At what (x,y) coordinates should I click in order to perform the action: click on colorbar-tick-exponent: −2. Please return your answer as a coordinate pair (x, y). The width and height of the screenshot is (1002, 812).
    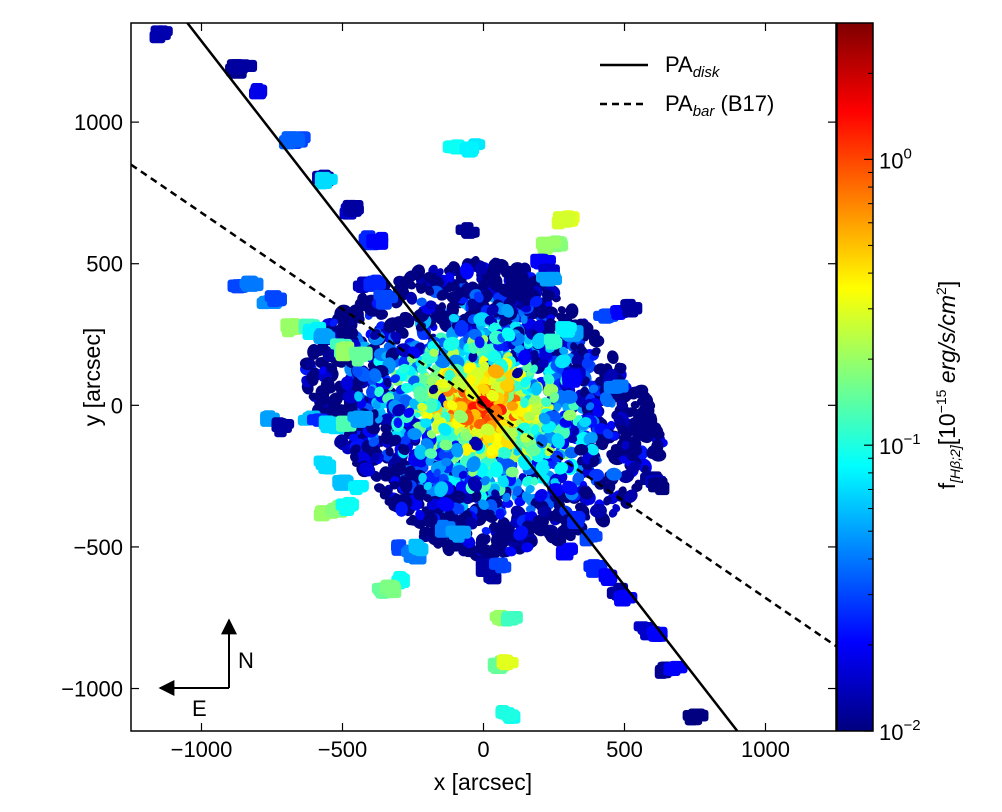
    Looking at the image, I should click on (911, 725).